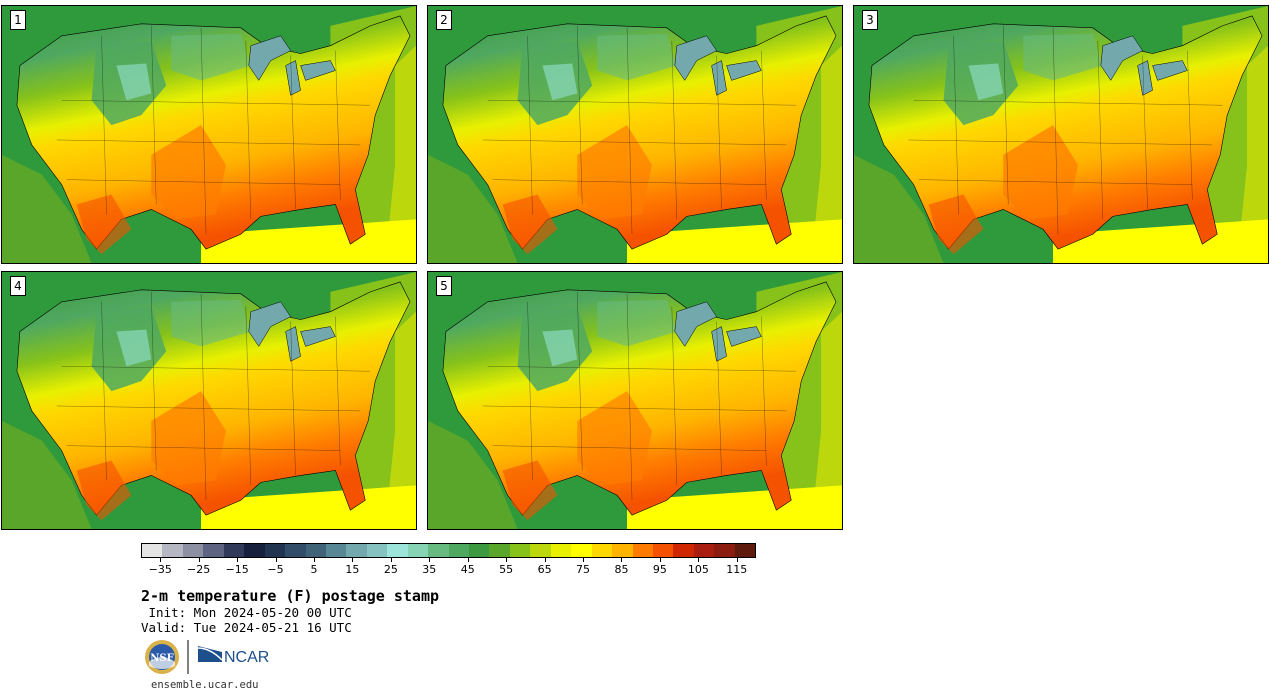 The image size is (1280, 696). I want to click on ensemble-member-map-5: 5, so click(635, 400).